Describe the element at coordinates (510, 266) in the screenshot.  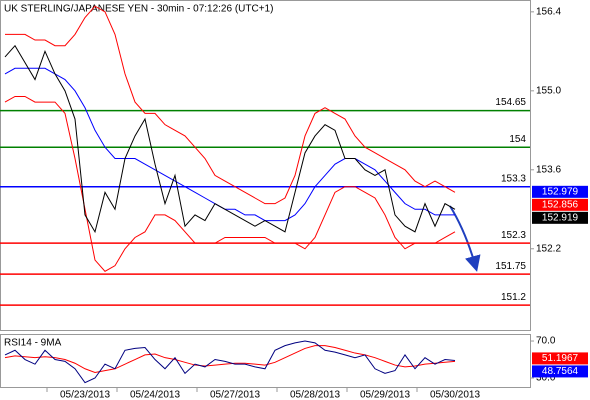
I see `level-label: 151.75` at that location.